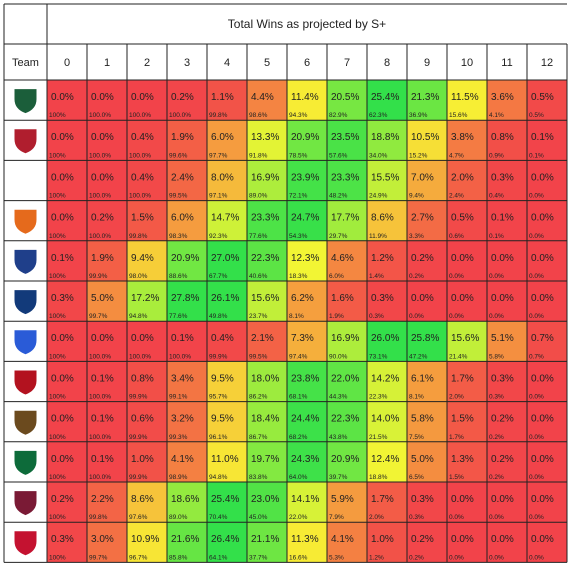  What do you see at coordinates (262, 338) in the screenshot?
I see `win-probability: 2.1%` at bounding box center [262, 338].